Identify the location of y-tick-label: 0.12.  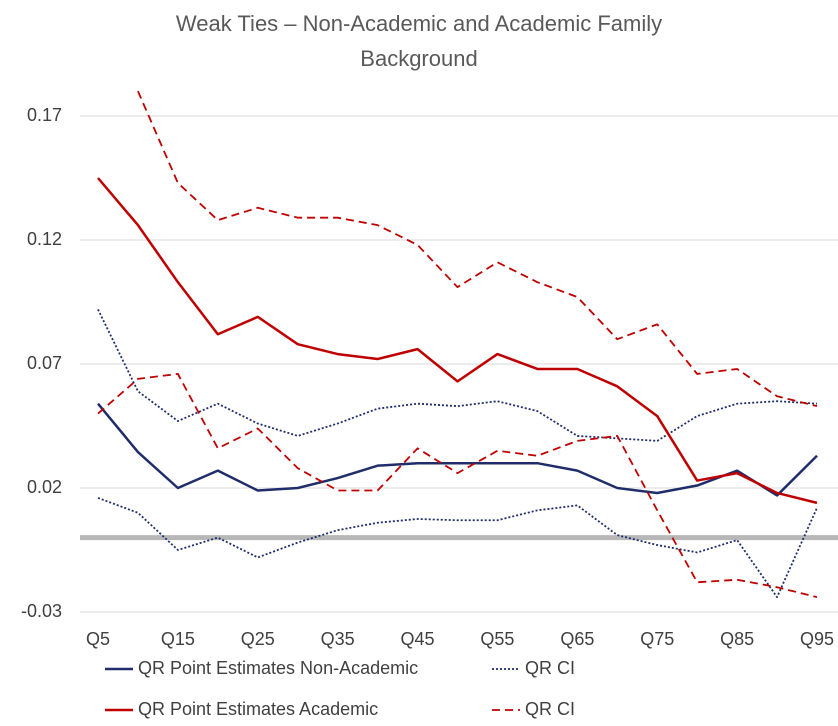
(44, 239).